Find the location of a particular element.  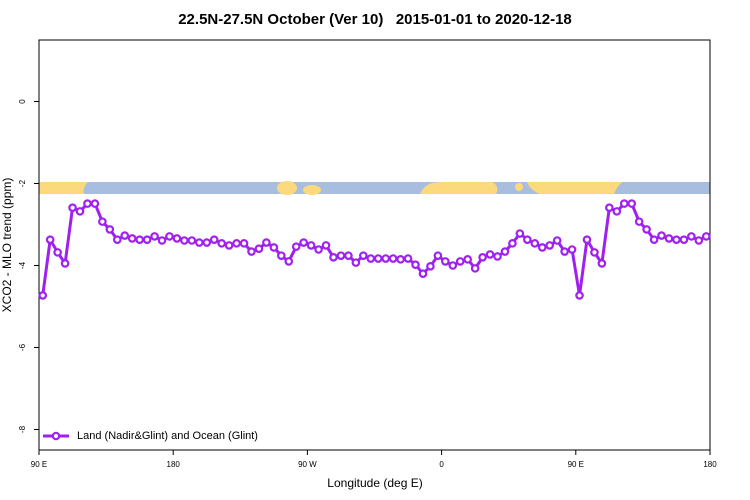

x-axis-label: Longitude (deg E) is located at coordinates (374, 483).